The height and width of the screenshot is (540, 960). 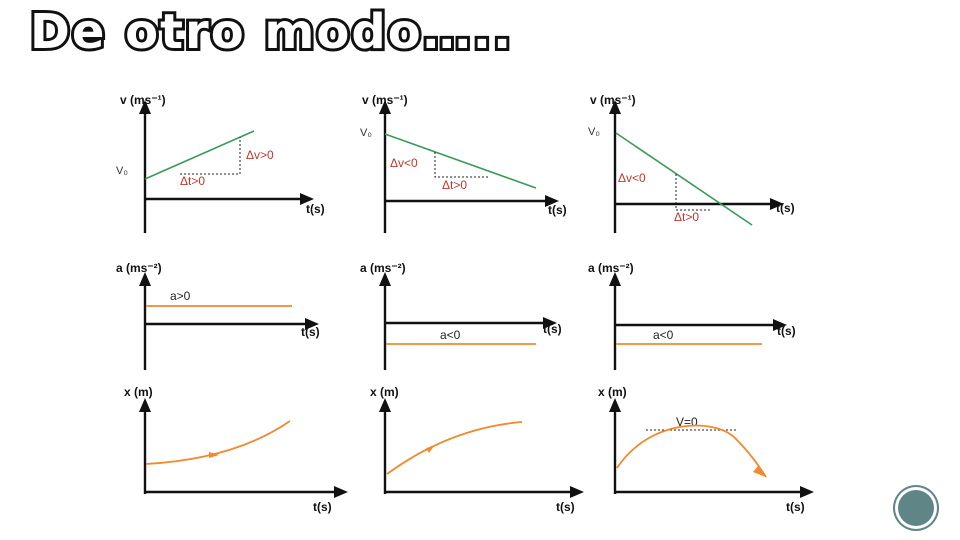 I want to click on position-curve-turnaround, so click(x=691, y=451).